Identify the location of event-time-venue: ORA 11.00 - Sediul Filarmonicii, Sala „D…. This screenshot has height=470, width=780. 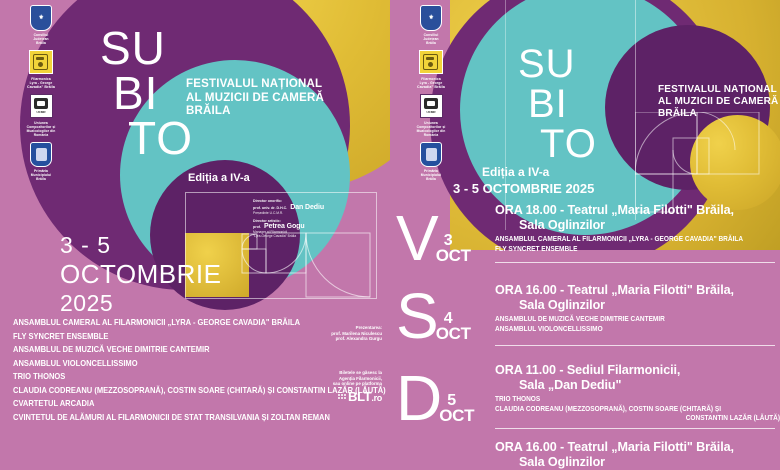
(637, 378).